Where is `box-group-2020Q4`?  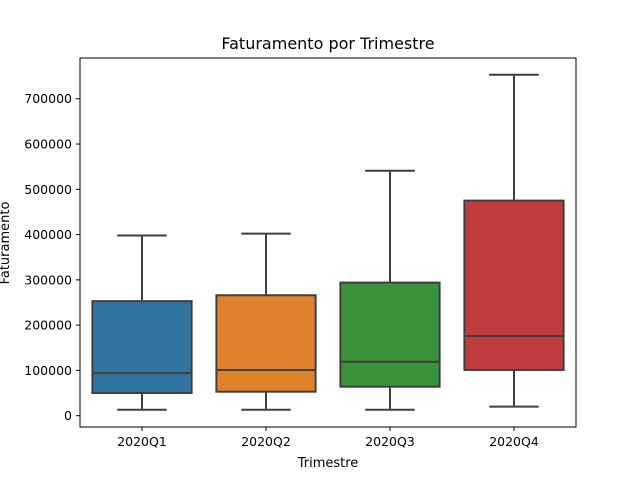
box-group-2020Q4 is located at coordinates (514, 240).